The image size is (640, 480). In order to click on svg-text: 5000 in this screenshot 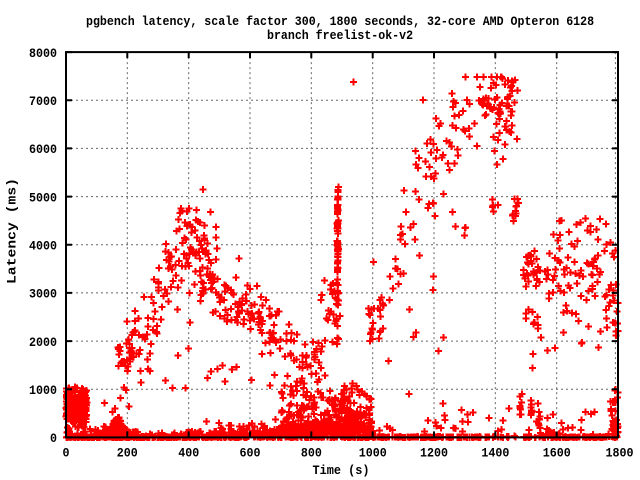, I will do `click(43, 197)`.